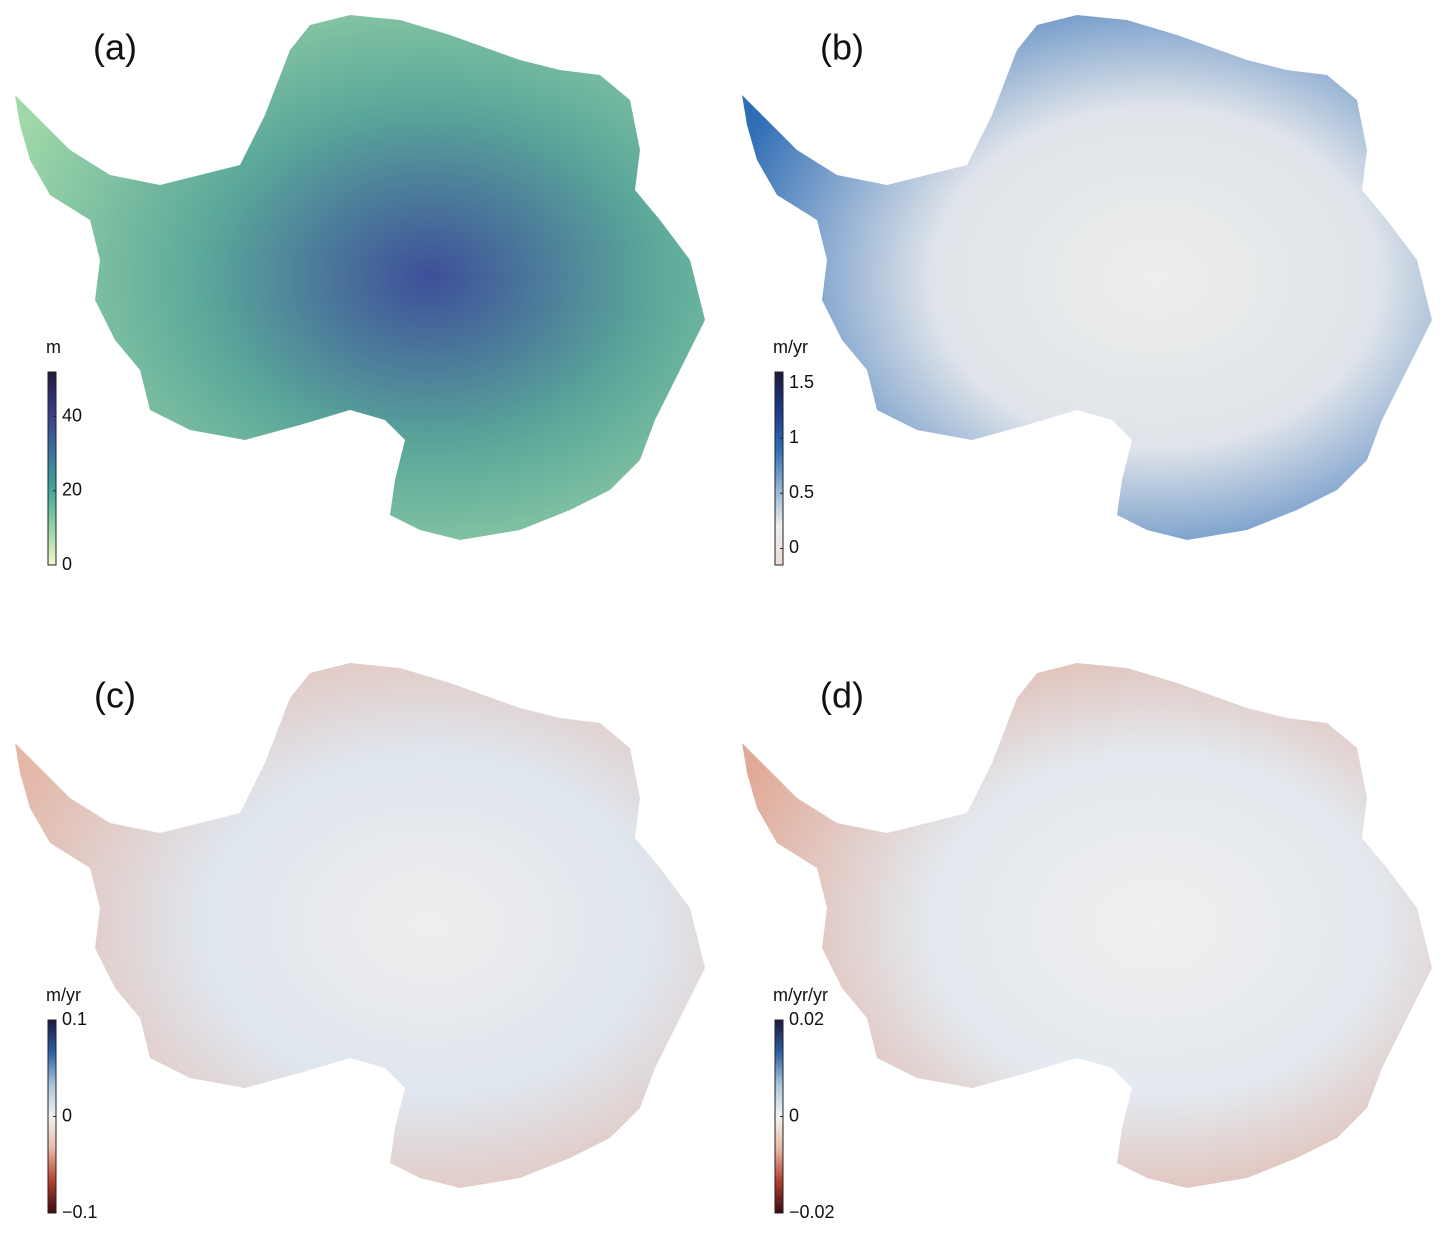 The image size is (1445, 1244). Describe the element at coordinates (115, 695) in the screenshot. I see `panel-label: (c)` at that location.